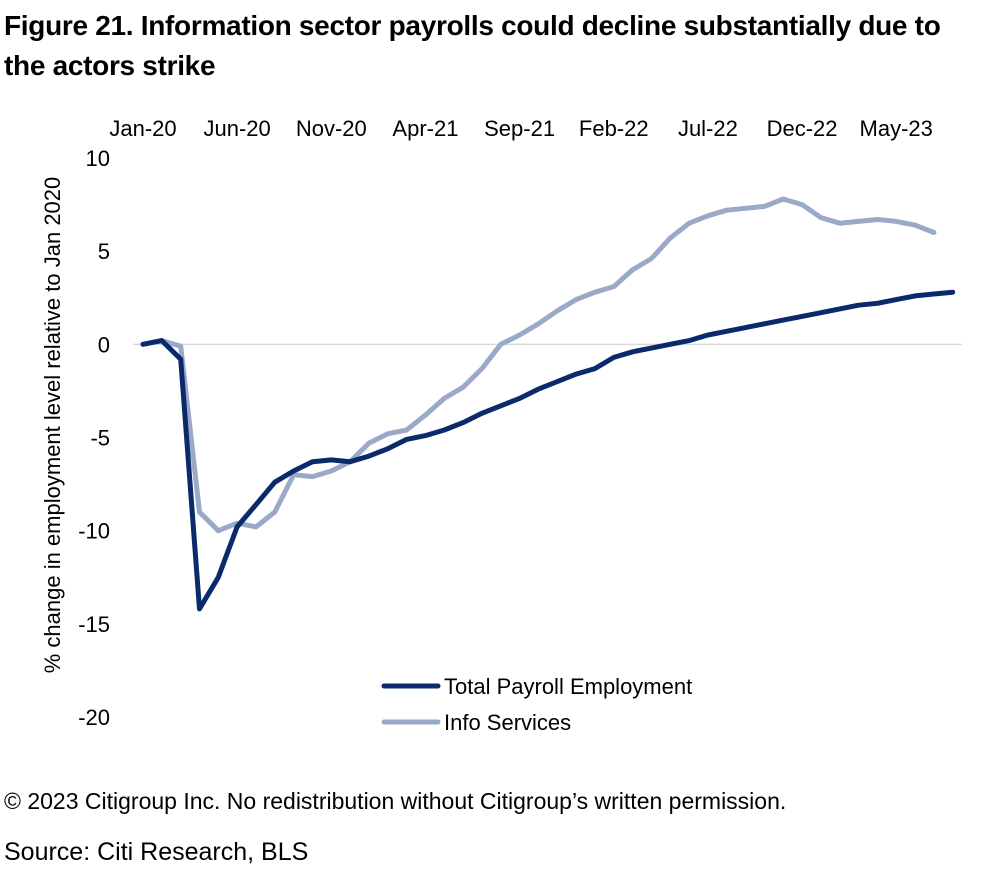 Image resolution: width=983 pixels, height=872 pixels. Describe the element at coordinates (614, 128) in the screenshot. I see `x-tick-label: Feb-22` at that location.